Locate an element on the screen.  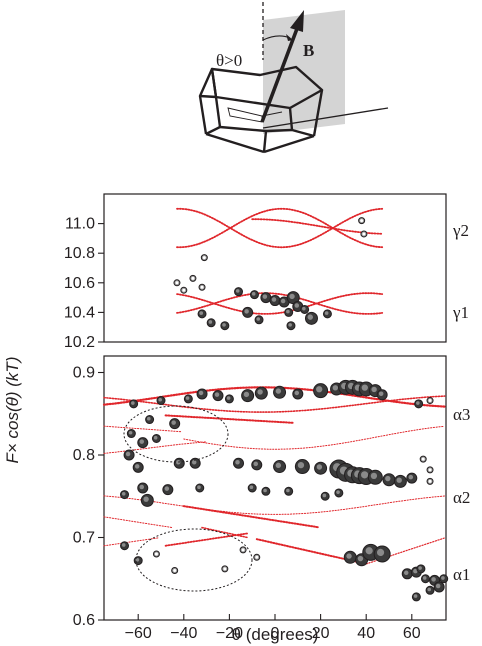
data-point-l53 is located at coordinates (289, 491).